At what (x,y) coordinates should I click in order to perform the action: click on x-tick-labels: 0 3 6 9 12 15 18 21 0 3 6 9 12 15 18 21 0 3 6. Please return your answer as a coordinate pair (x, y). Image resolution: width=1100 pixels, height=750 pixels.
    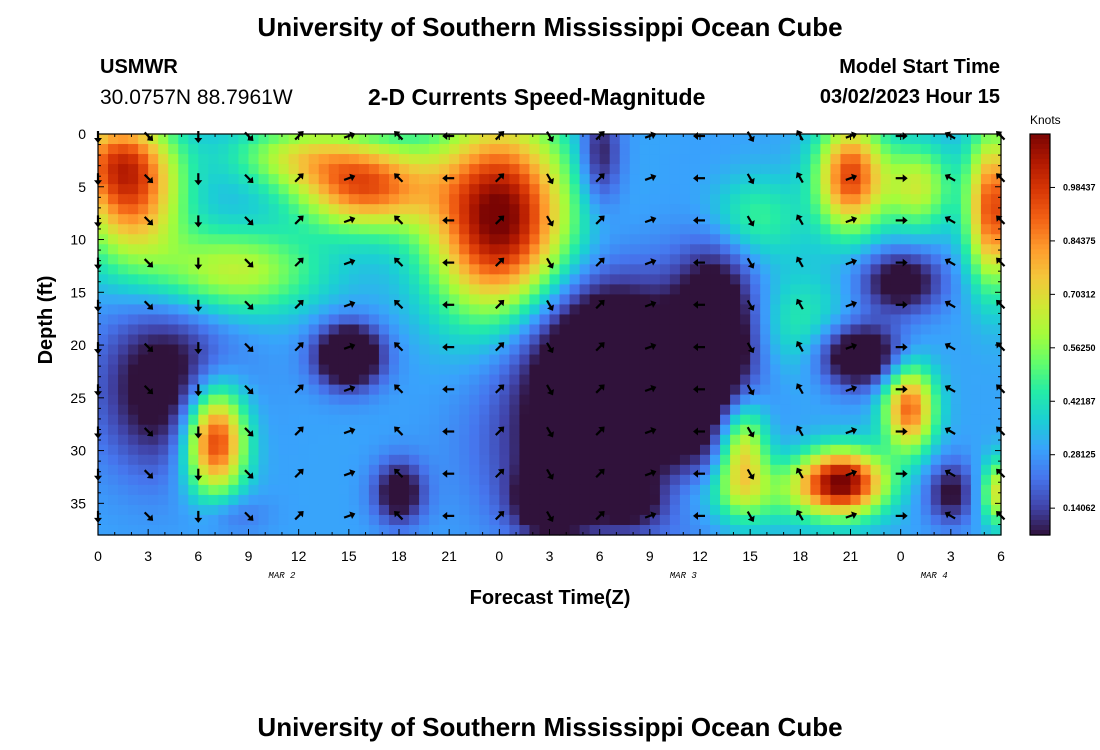
    Looking at the image, I should click on (549, 556).